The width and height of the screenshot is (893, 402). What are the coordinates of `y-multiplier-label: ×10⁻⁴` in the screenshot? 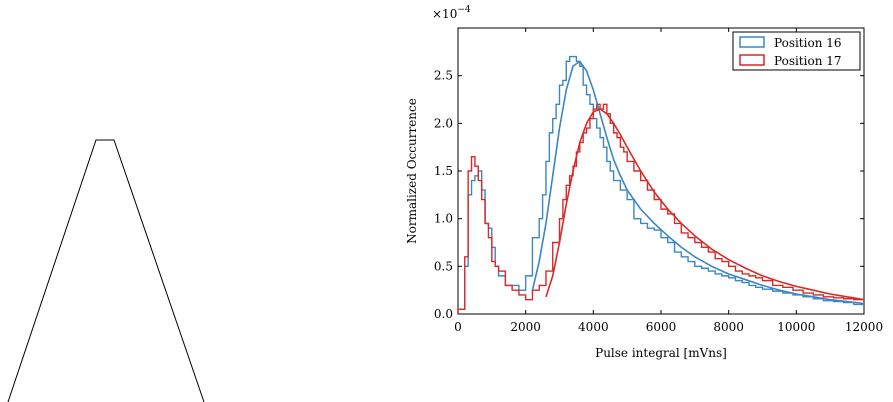 It's located at (451, 13).